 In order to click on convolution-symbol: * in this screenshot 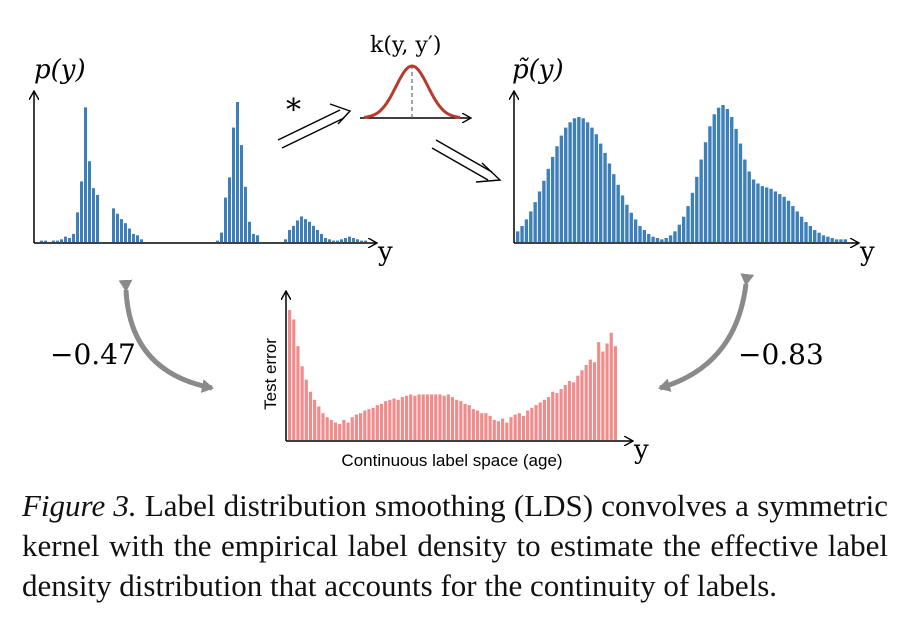, I will do `click(293, 110)`.